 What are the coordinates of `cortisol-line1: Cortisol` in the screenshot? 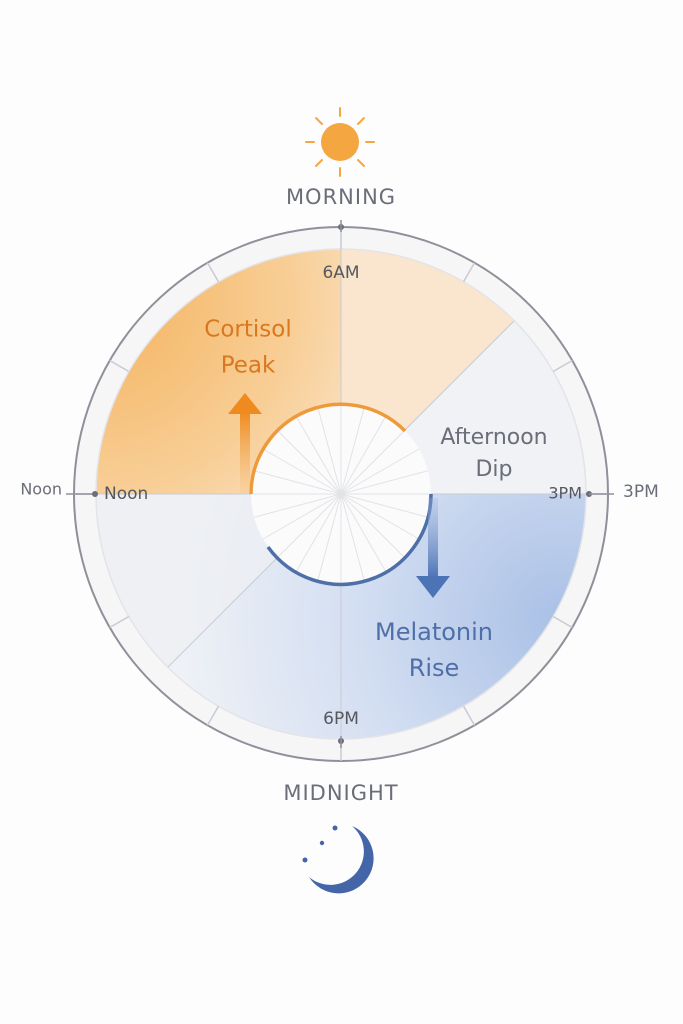 It's located at (247, 330).